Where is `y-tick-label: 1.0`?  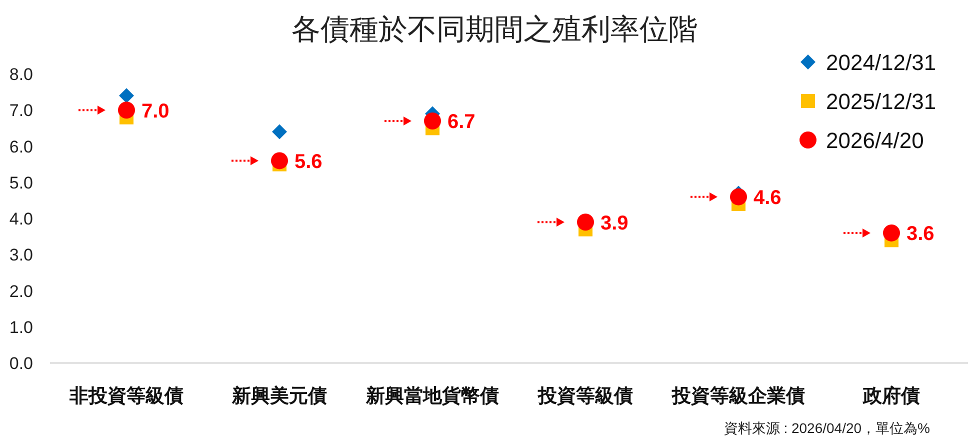
y-tick-label: 1.0 is located at coordinates (21, 327).